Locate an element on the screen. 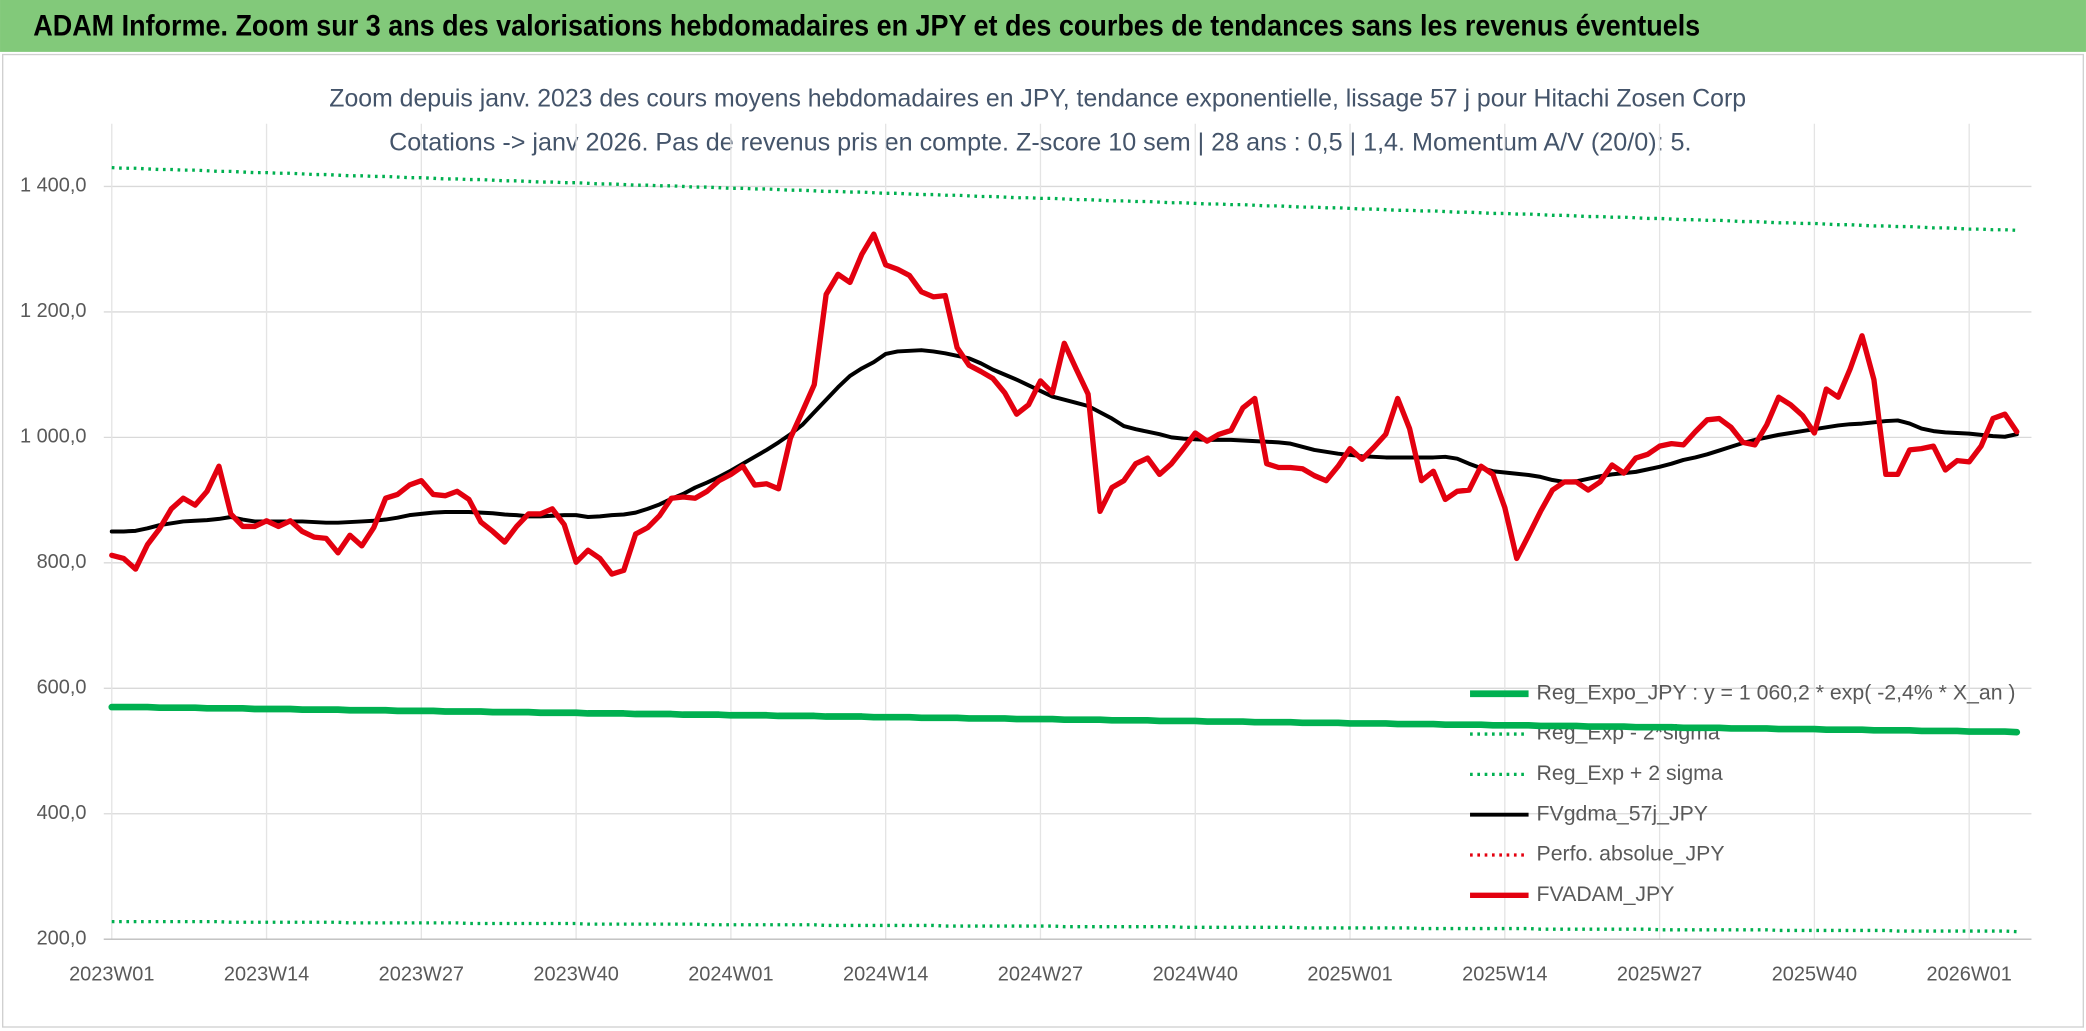 The height and width of the screenshot is (1031, 2086). x-tick-label: 2023W27 is located at coordinates (421, 974).